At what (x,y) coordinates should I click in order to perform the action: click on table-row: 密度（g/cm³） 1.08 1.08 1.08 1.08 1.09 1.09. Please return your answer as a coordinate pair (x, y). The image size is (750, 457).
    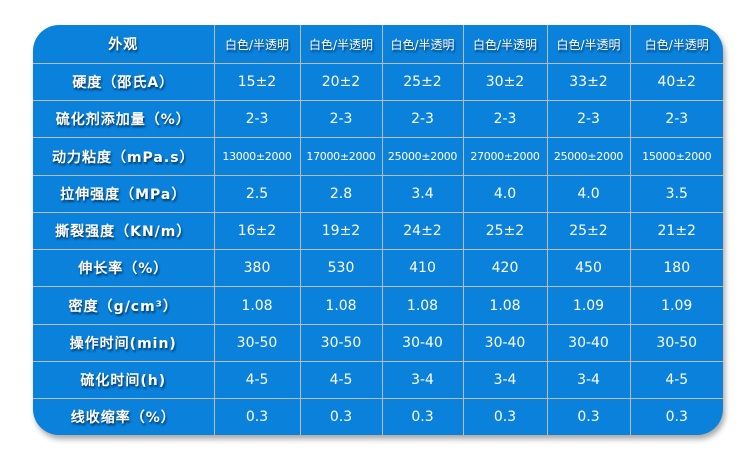
    Looking at the image, I should click on (378, 305).